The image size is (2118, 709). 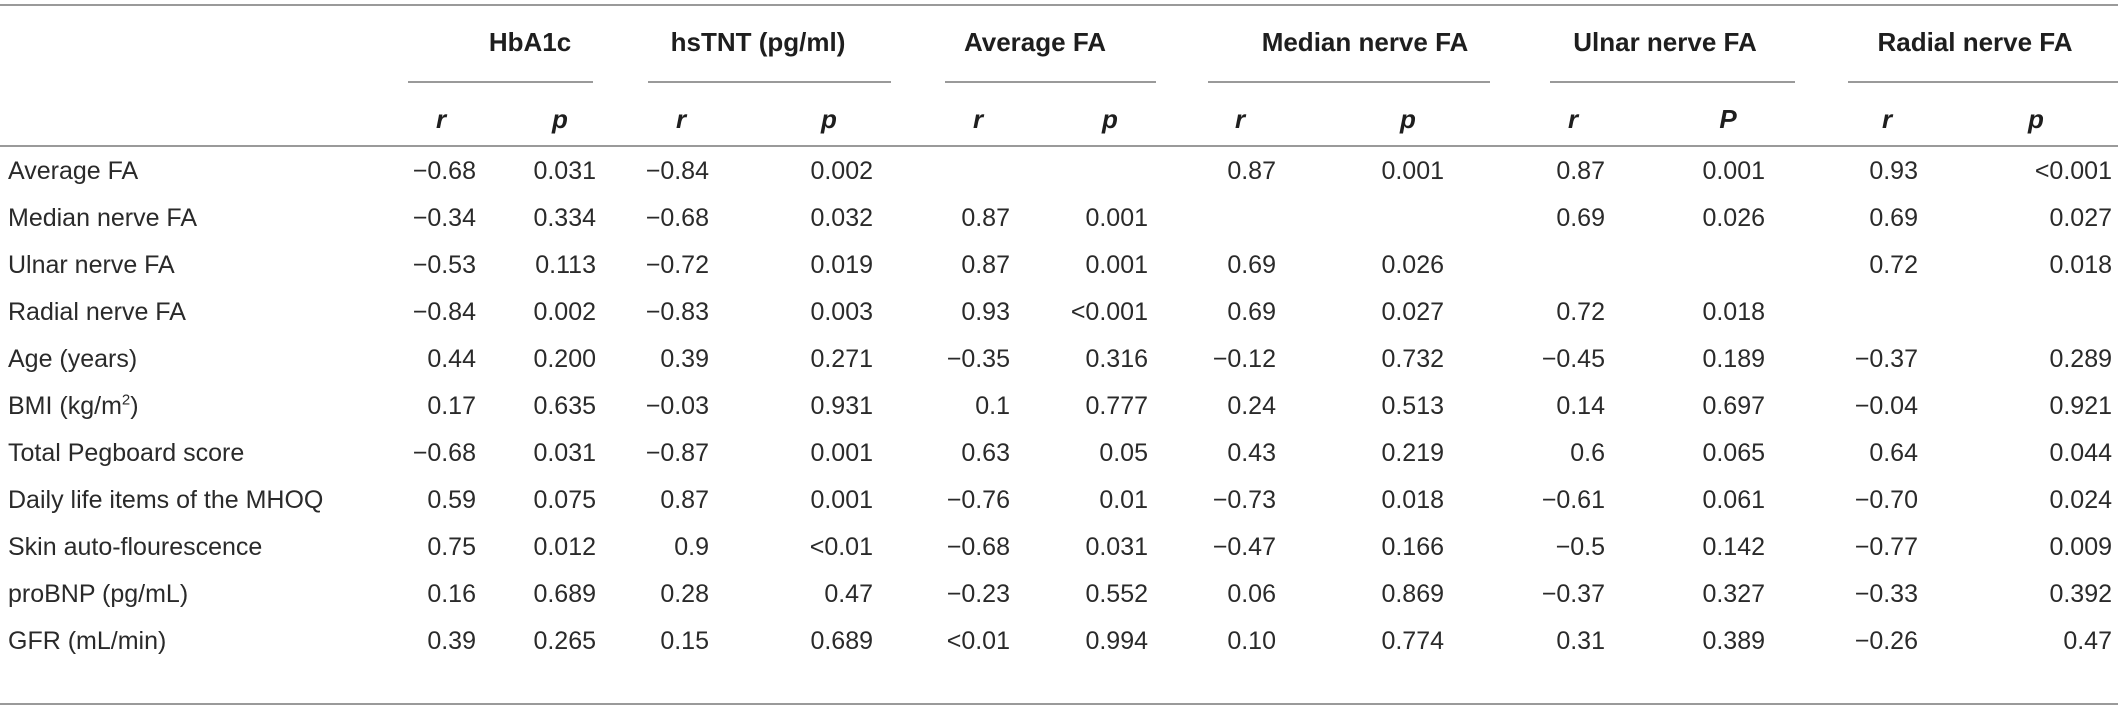 I want to click on cell-p-value: 0.389, so click(x=1733, y=641).